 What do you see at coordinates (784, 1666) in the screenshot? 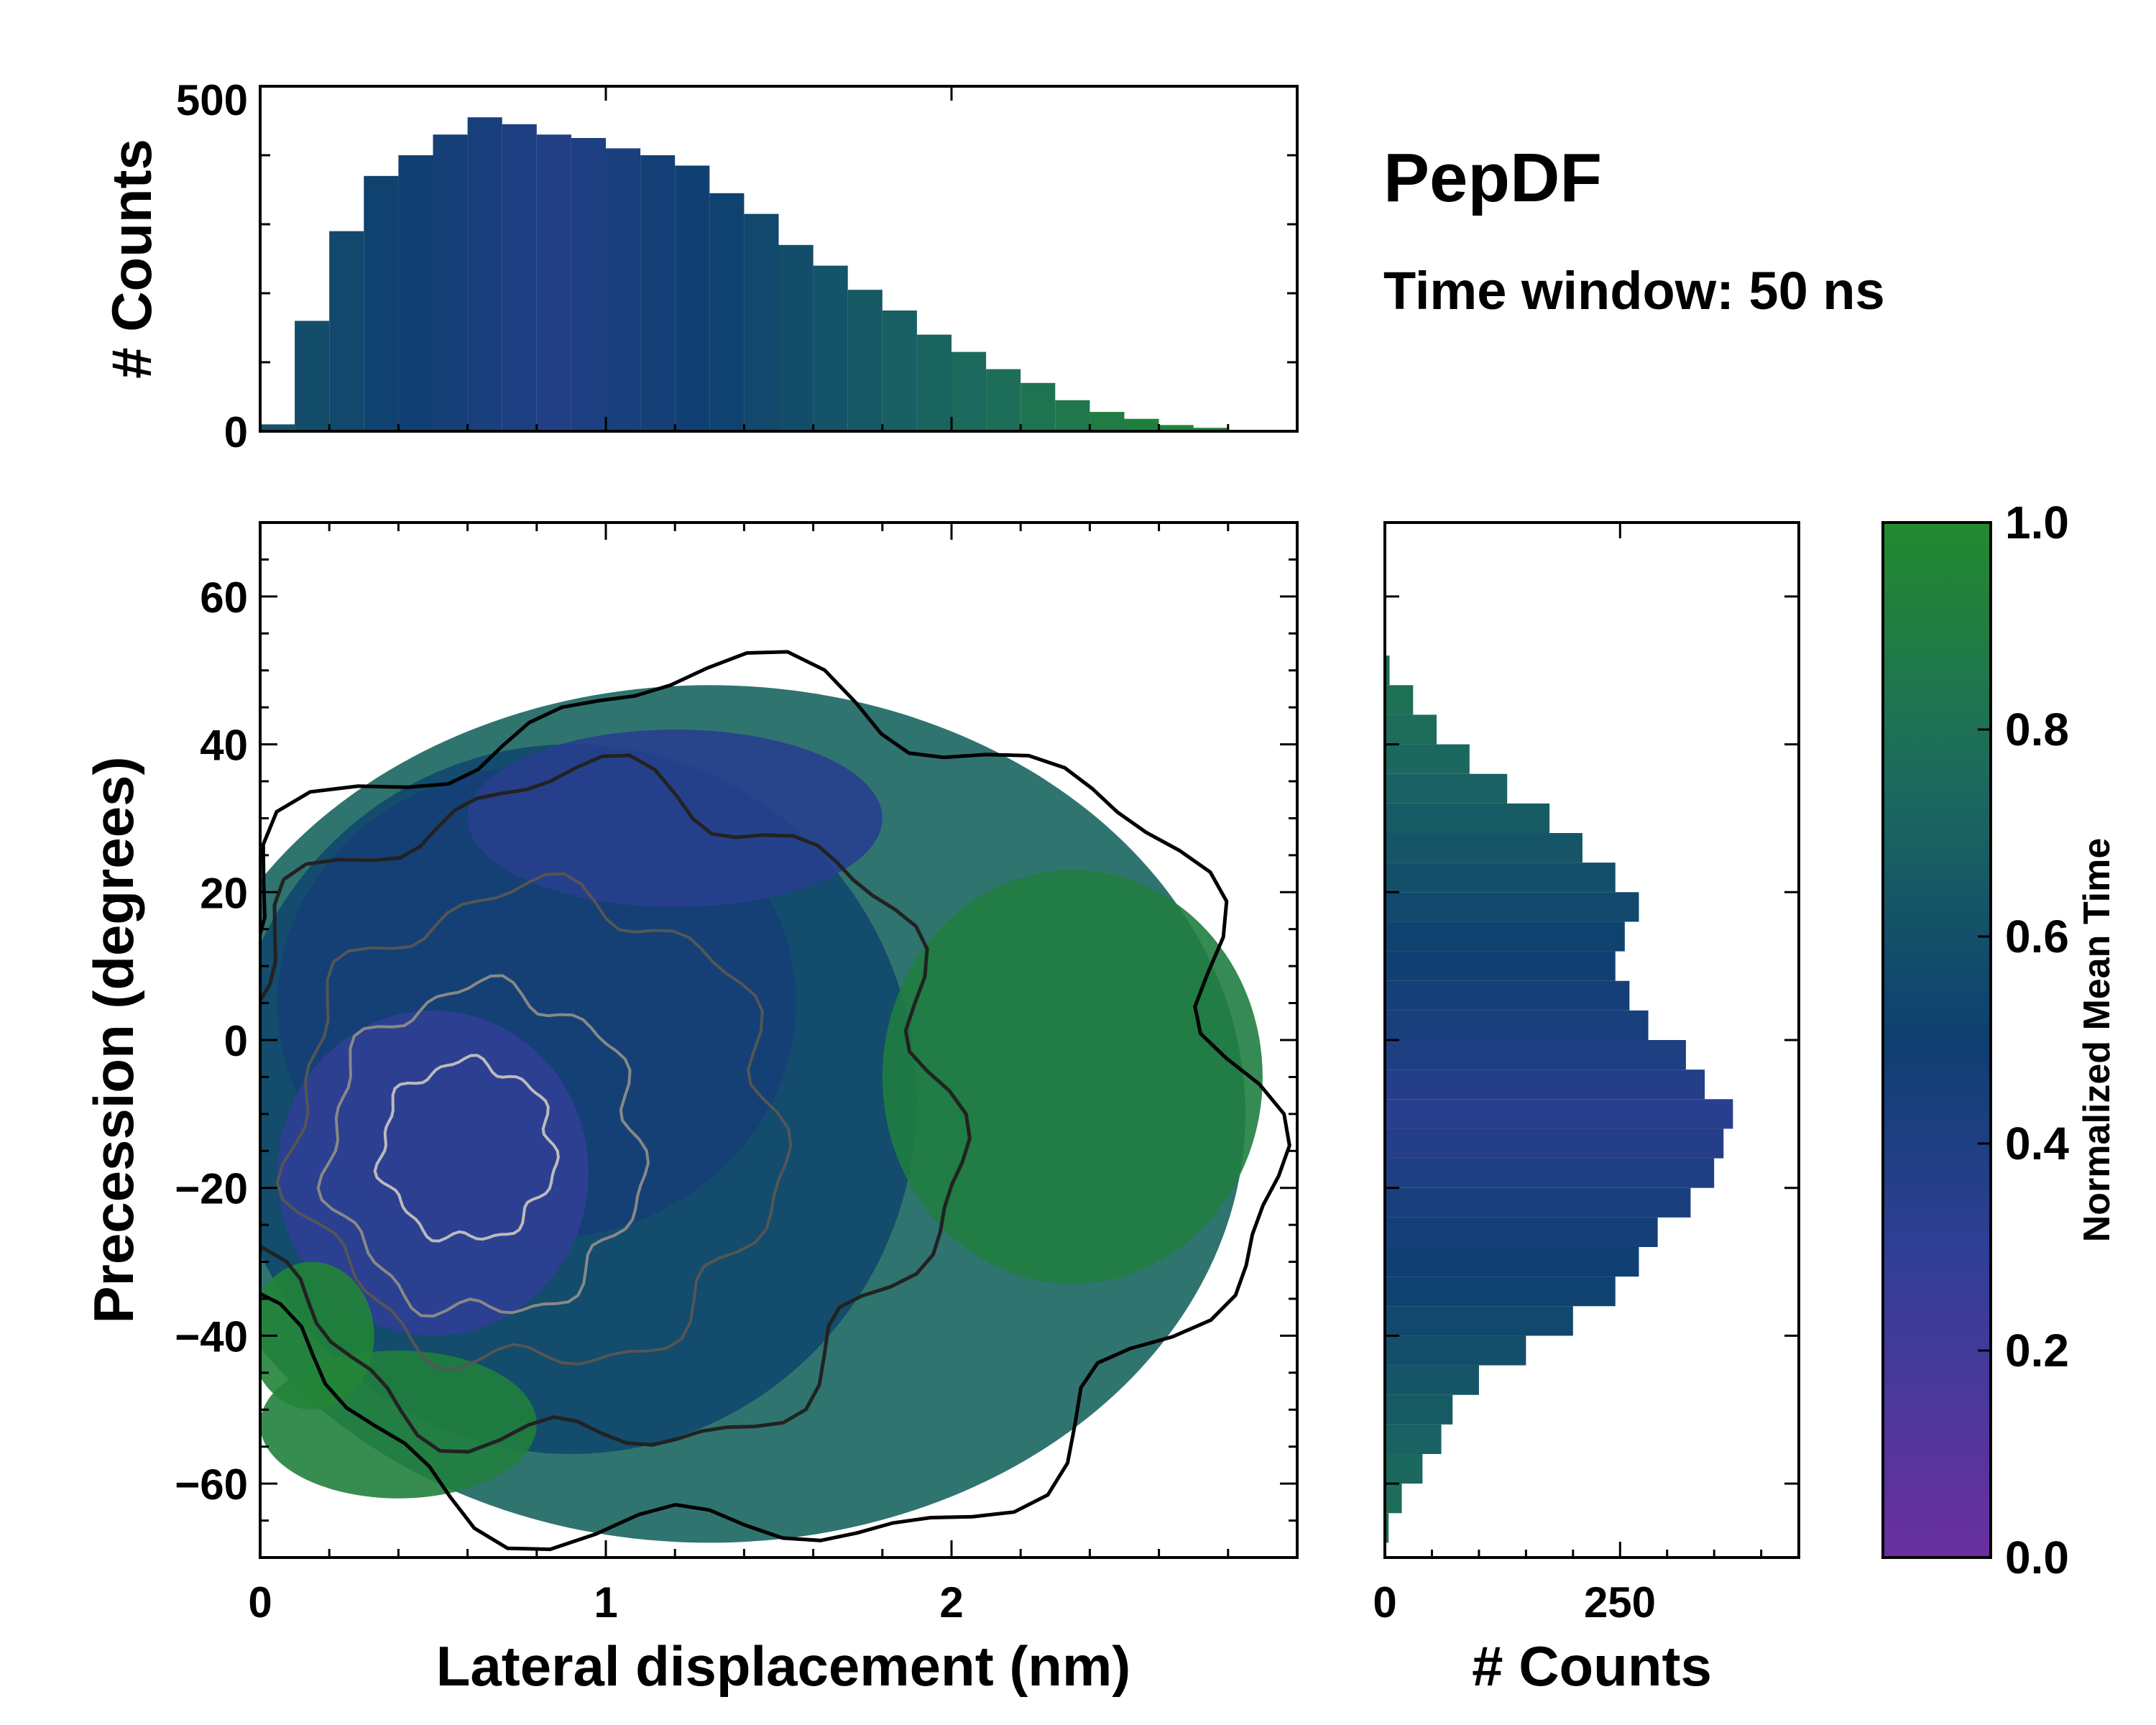
I see `main-xlabel: Lateral displacement (nm)` at bounding box center [784, 1666].